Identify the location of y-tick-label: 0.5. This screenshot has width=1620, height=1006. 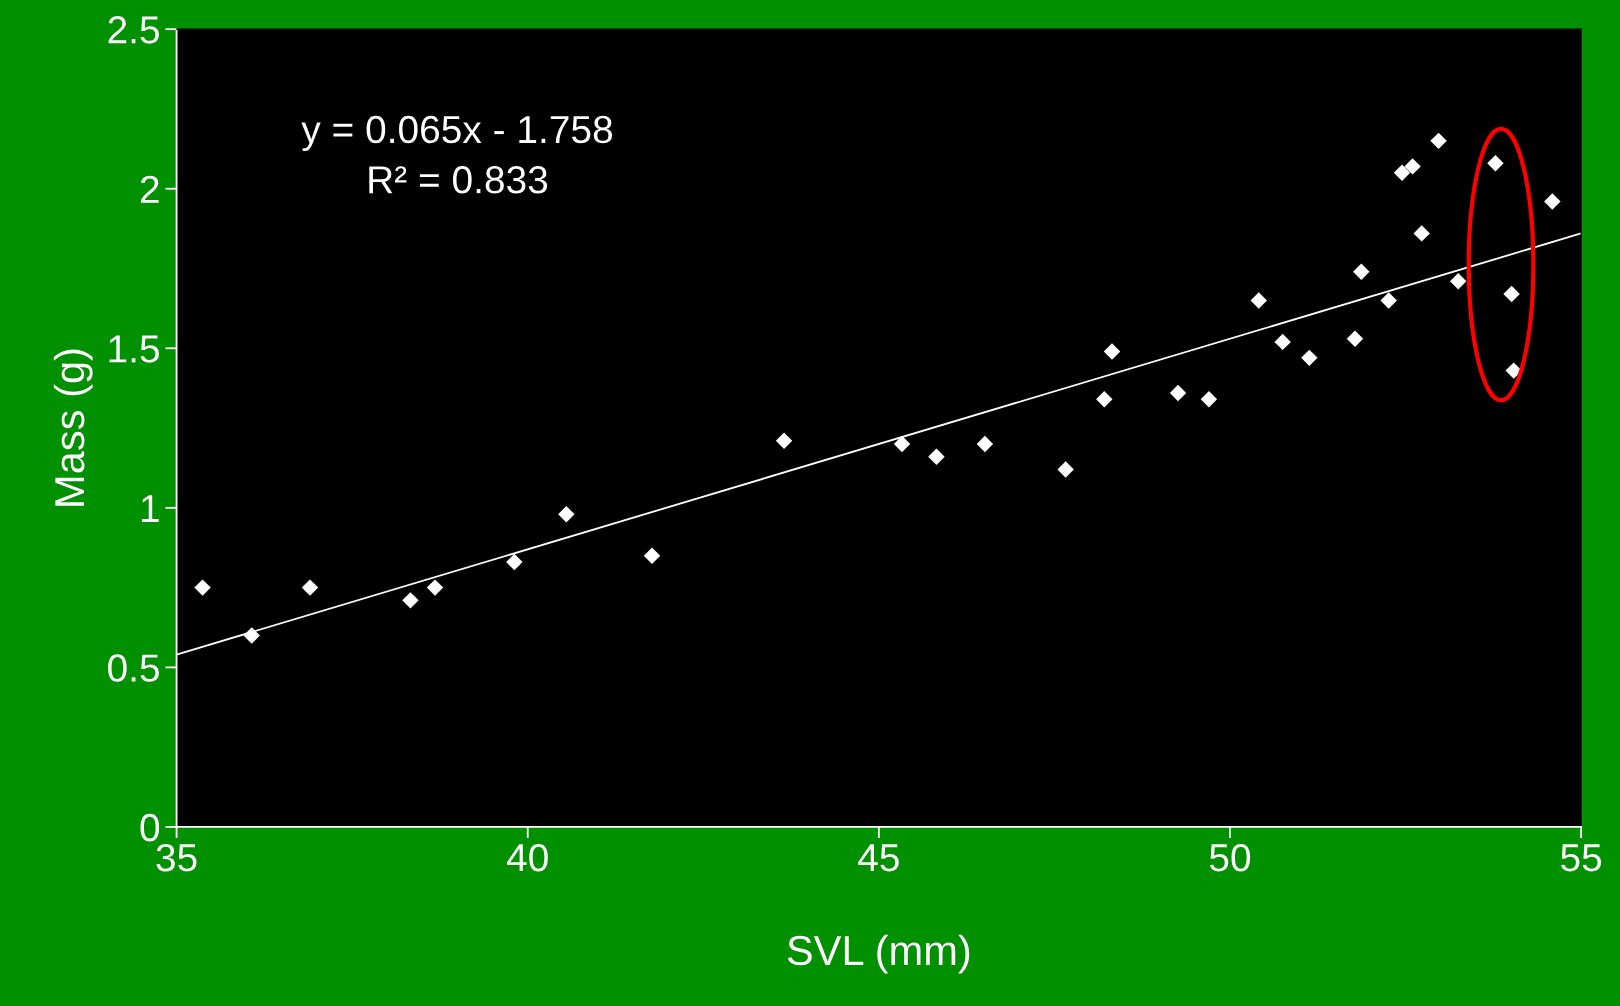
(133, 668).